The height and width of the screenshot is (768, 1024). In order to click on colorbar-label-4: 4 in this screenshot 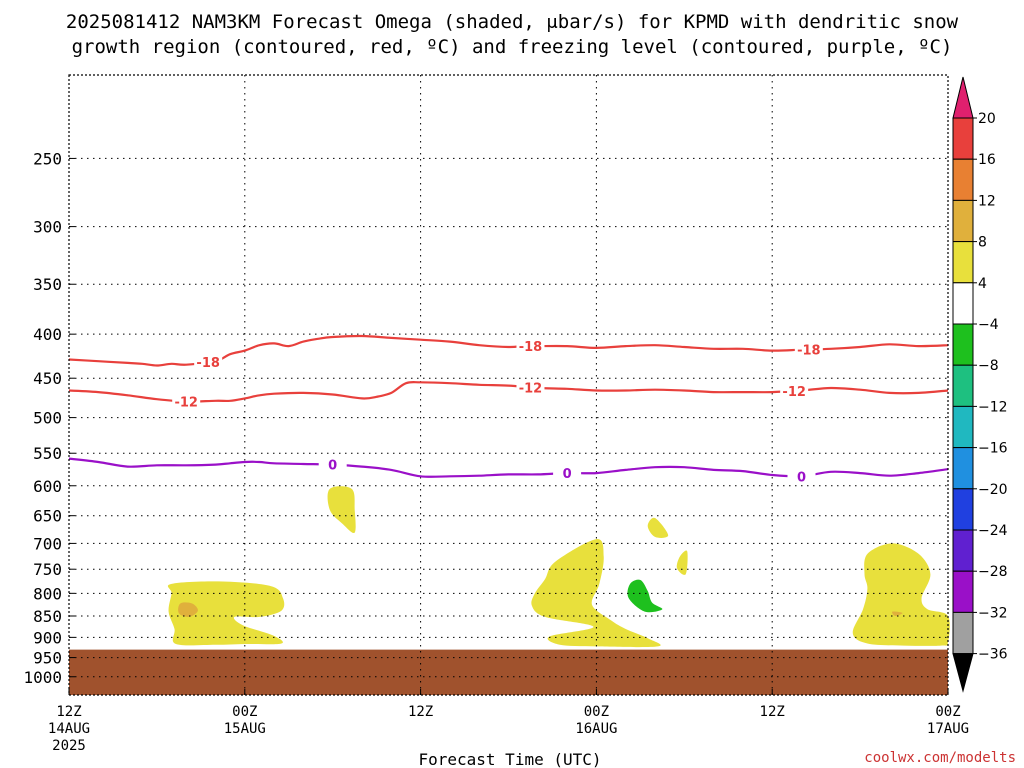, I will do `click(982, 284)`.